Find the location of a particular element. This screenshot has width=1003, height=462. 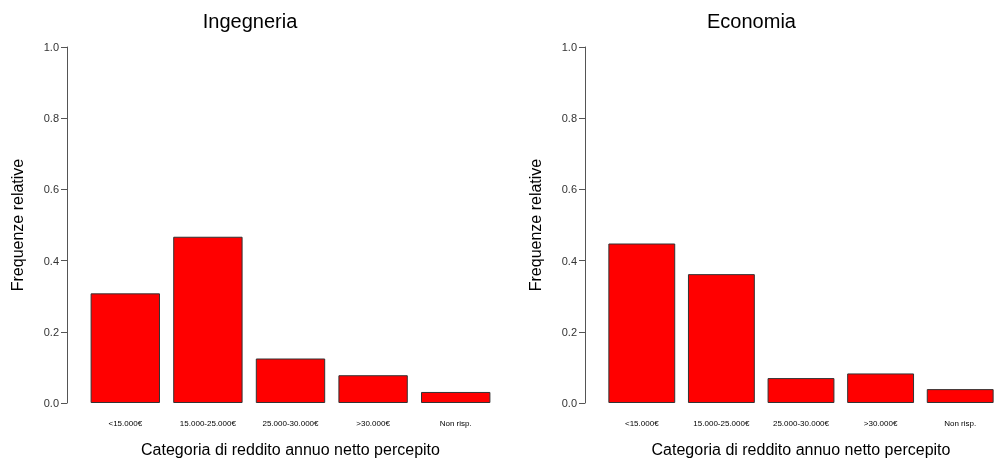

chart-title: Ingegneria is located at coordinates (250, 21).